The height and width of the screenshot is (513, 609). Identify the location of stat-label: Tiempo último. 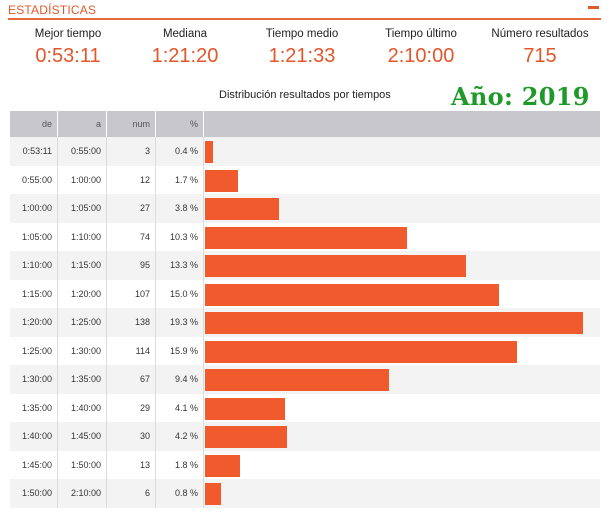
(421, 34).